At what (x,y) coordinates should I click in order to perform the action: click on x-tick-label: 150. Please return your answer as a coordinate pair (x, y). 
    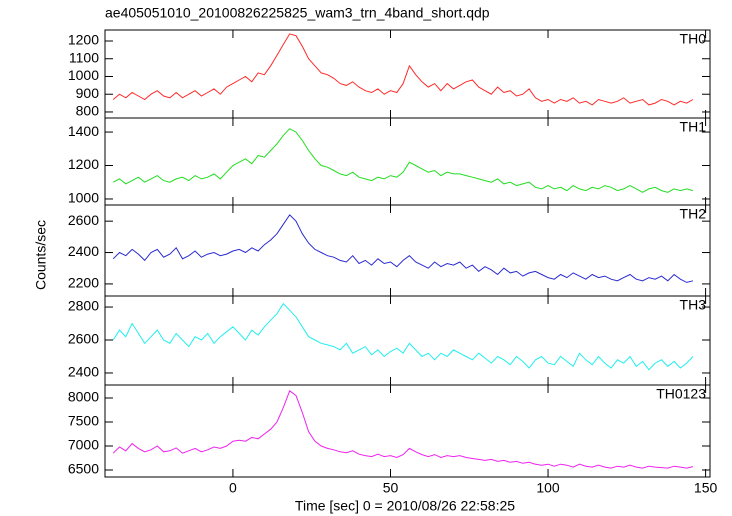
    Looking at the image, I should click on (706, 488).